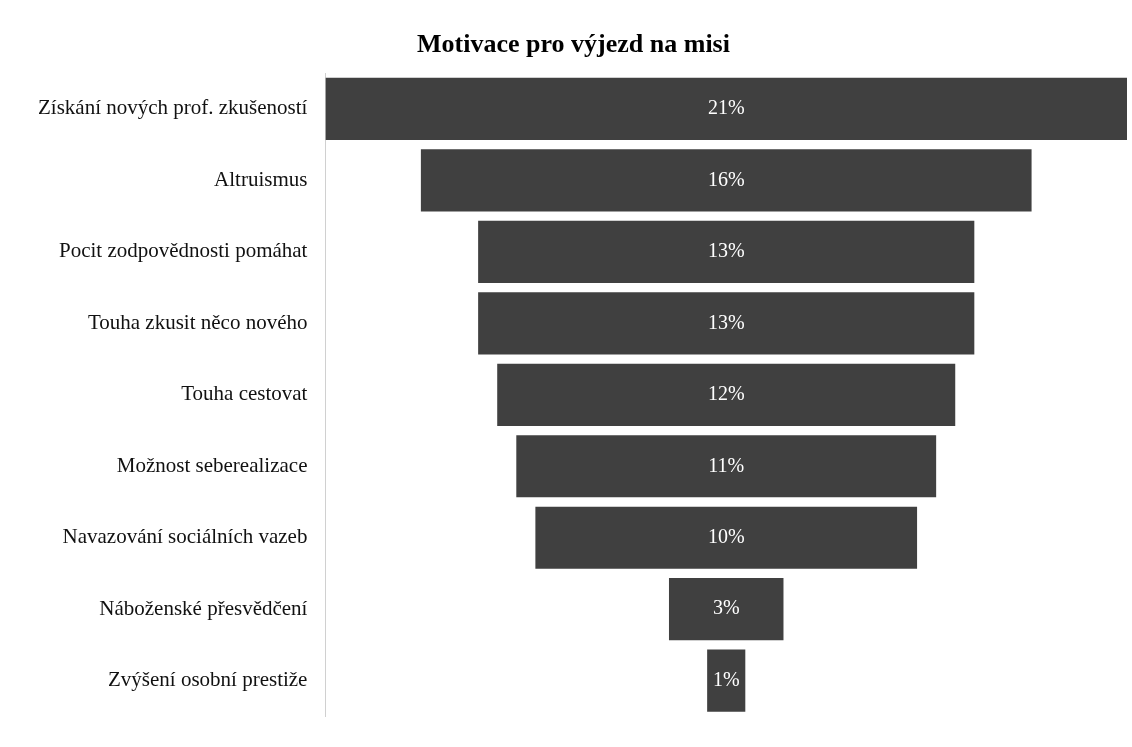  I want to click on data-label: 3%, so click(726, 607).